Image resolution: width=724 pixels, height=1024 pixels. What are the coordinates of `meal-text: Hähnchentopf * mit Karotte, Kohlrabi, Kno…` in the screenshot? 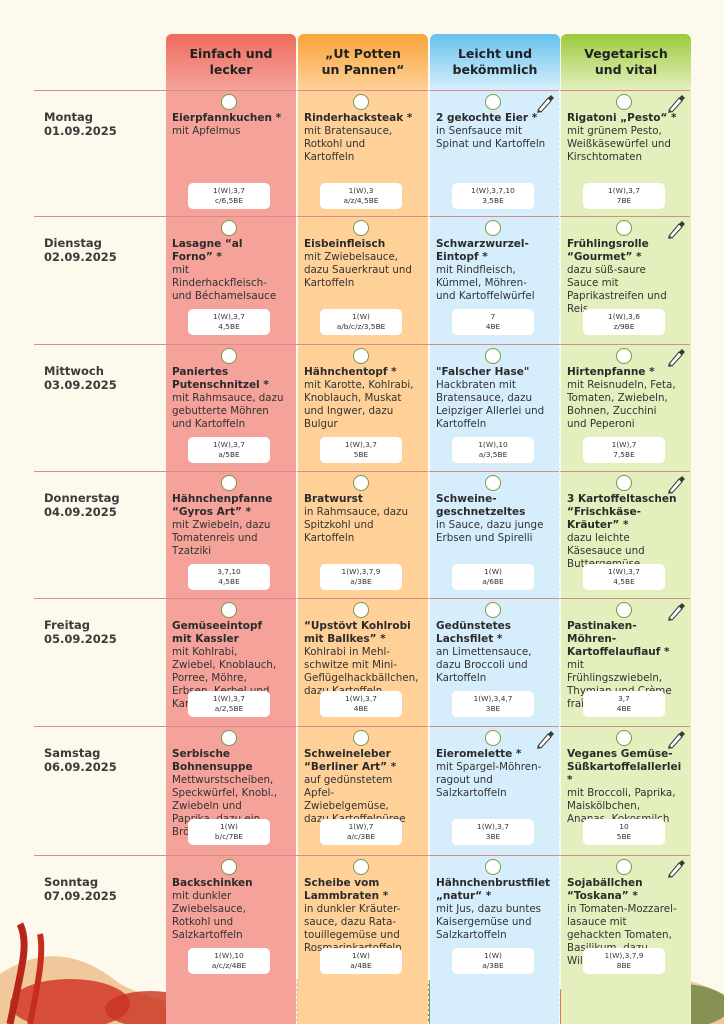 It's located at (360, 398).